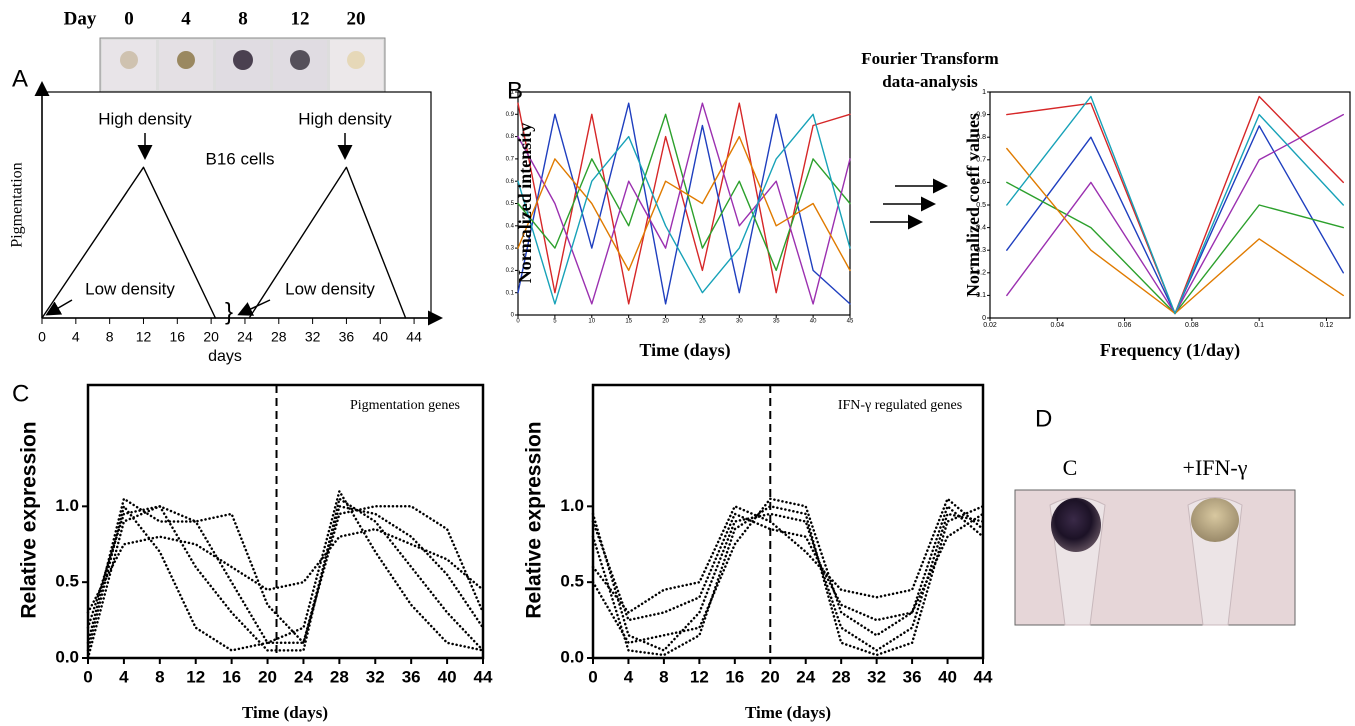 The image size is (1355, 726). I want to click on photo-label: C, so click(1070, 467).